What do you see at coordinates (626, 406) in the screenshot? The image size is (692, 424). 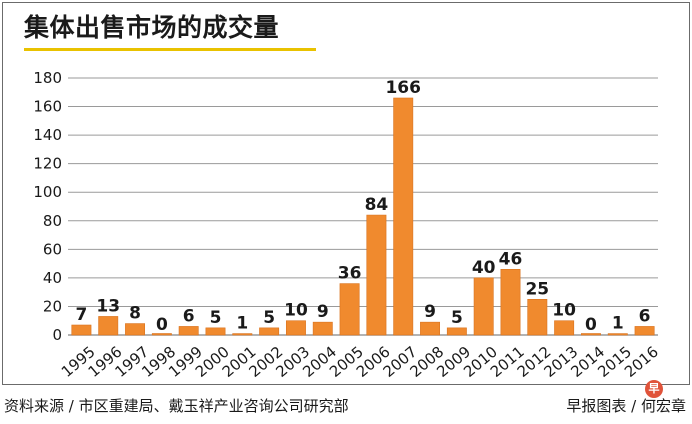 I see `graphic-credit: 早报图表 / 何宏章` at bounding box center [626, 406].